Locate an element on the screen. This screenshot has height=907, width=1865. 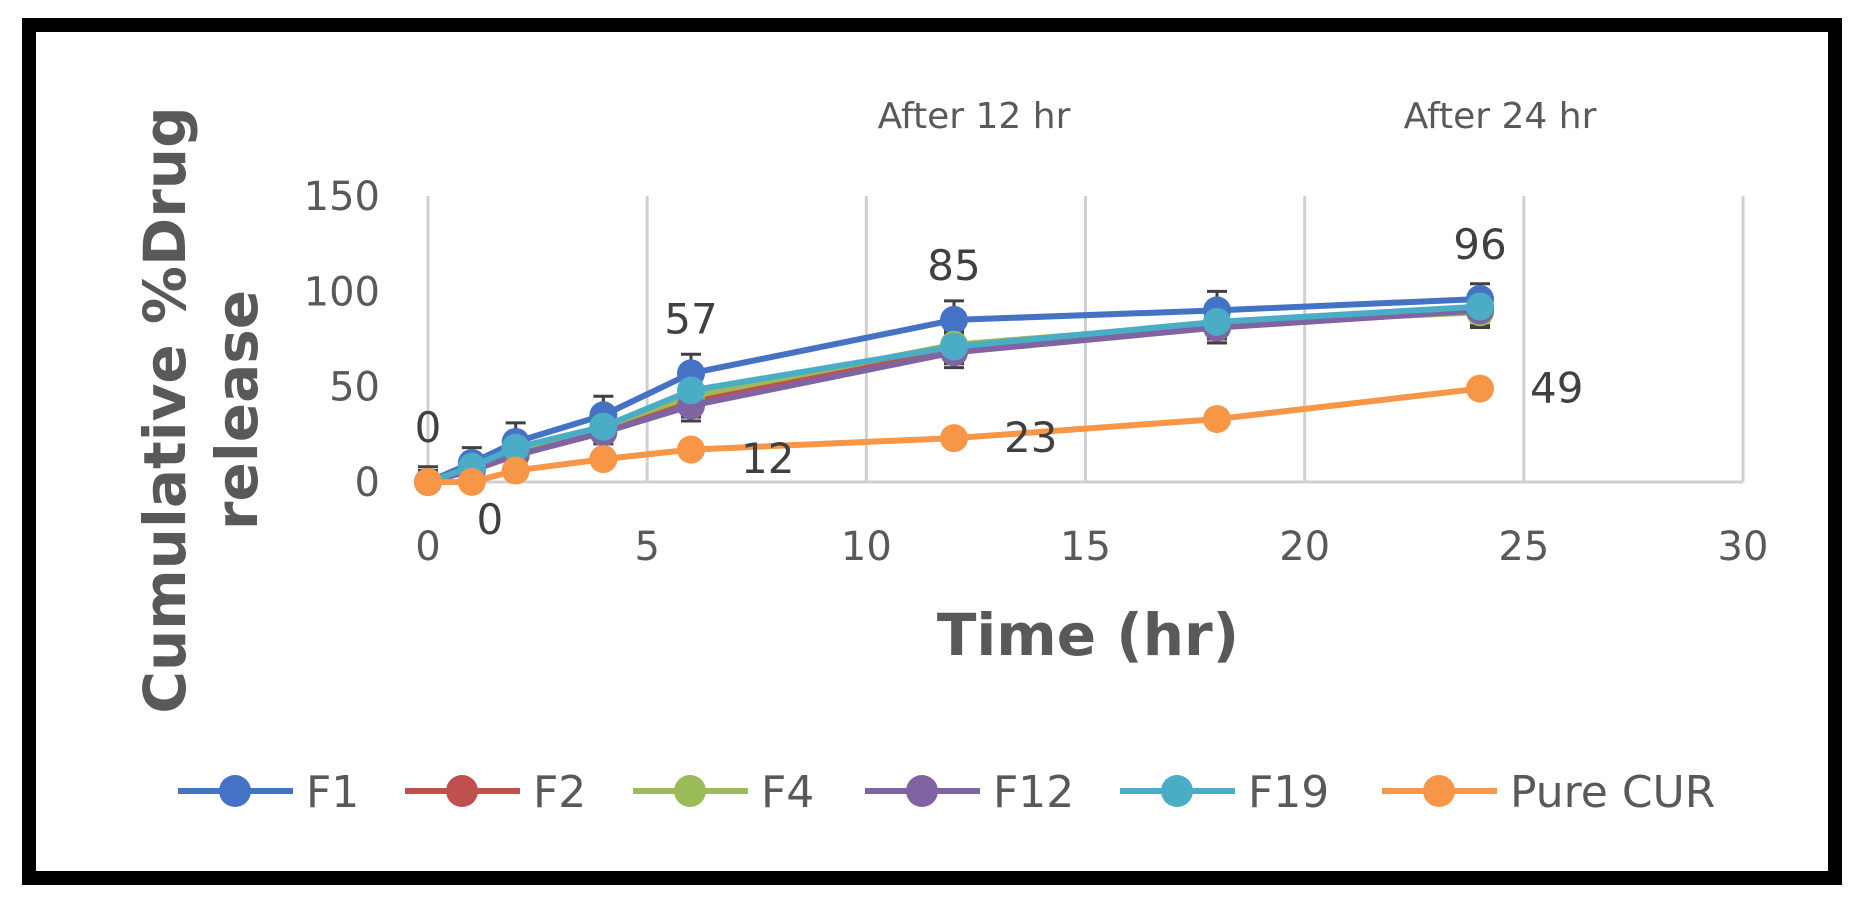
legend-marker-f1 is located at coordinates (235, 791).